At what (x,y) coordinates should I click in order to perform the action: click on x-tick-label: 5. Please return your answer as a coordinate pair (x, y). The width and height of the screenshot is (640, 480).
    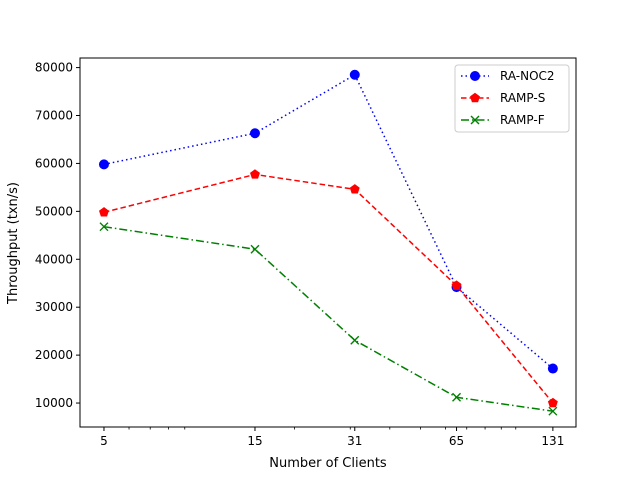
    Looking at the image, I should click on (104, 441).